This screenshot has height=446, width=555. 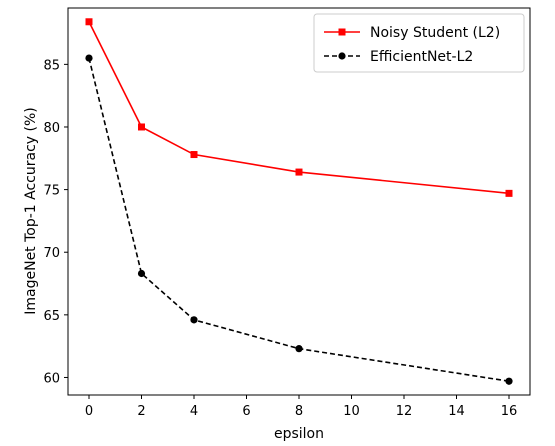 I want to click on legend-marker-circle, so click(x=342, y=56).